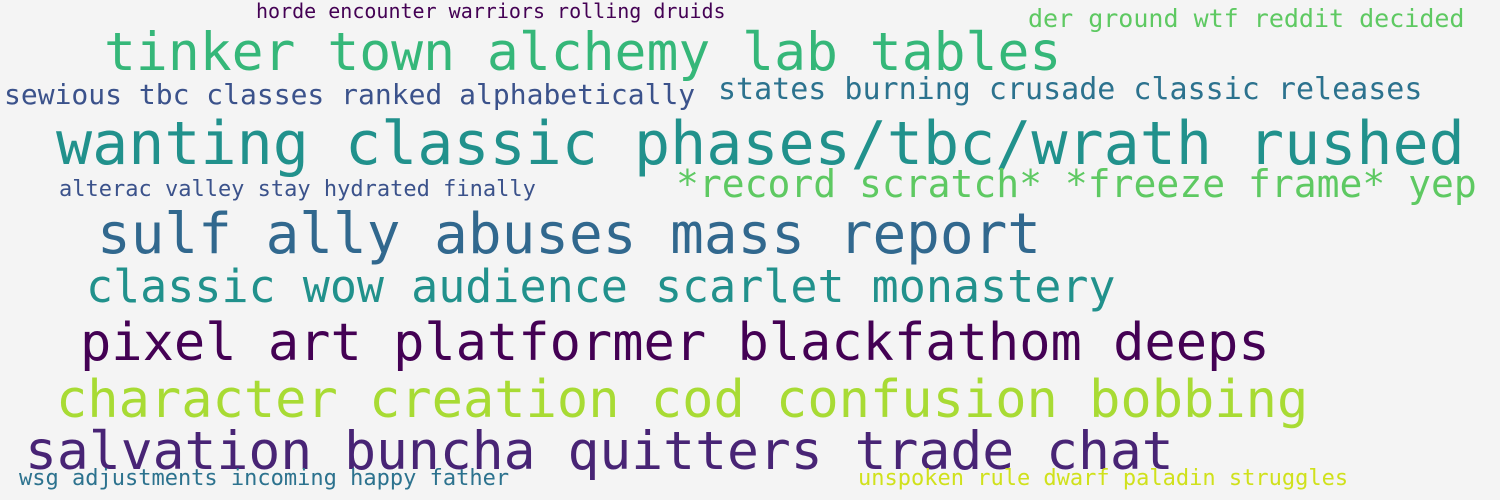 The width and height of the screenshot is (1500, 500). What do you see at coordinates (491, 11) in the screenshot?
I see `cloud-phrase: horde encounter warriors rolling druids` at bounding box center [491, 11].